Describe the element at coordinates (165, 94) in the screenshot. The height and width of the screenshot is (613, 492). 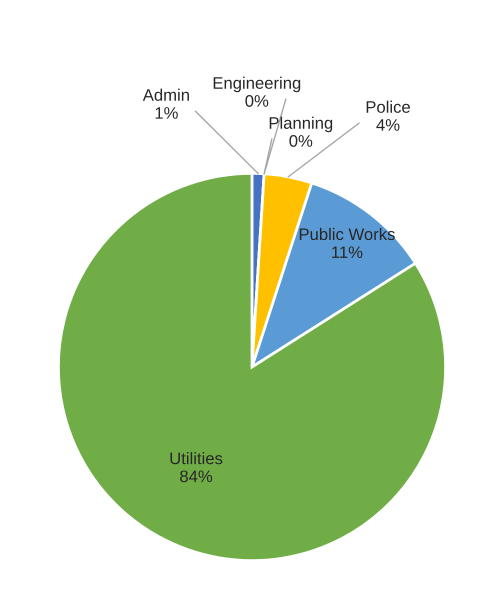
I see `slice-label: Admin` at that location.